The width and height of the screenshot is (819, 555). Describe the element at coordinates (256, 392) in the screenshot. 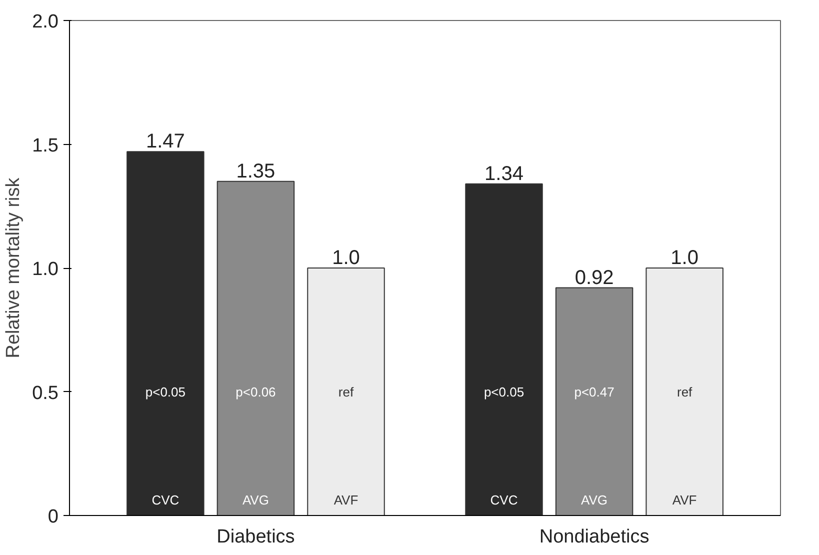

I see `annotation: p<0.06` at that location.